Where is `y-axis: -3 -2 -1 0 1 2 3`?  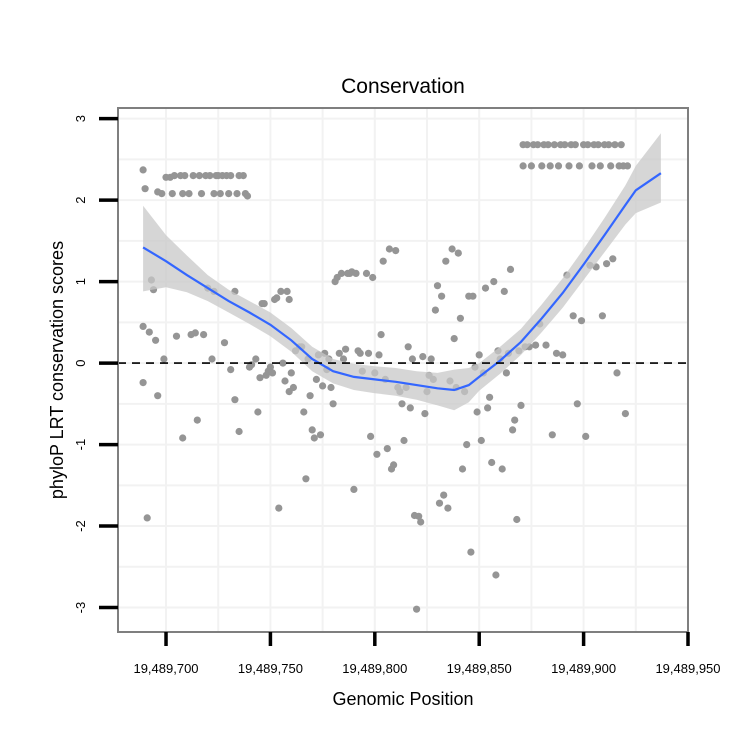
y-axis: -3 -2 -1 0 1 2 3 is located at coordinates (95, 364).